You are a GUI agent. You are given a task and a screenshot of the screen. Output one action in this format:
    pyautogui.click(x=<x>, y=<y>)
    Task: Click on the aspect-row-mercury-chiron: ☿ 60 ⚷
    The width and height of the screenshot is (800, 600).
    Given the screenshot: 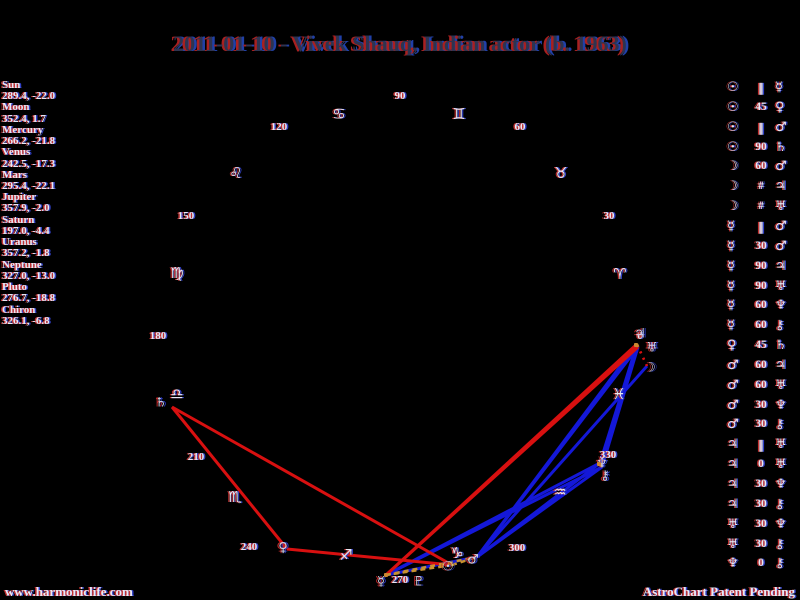 What is the action you would take?
    pyautogui.click(x=762, y=327)
    